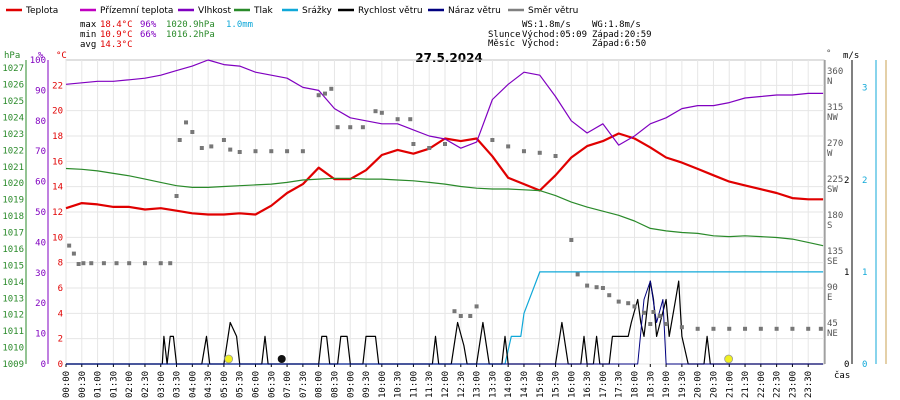 This screenshot has height=400, width=900. What do you see at coordinates (832, 288) in the screenshot?
I see `direction-tick-label: 90` at bounding box center [832, 288].